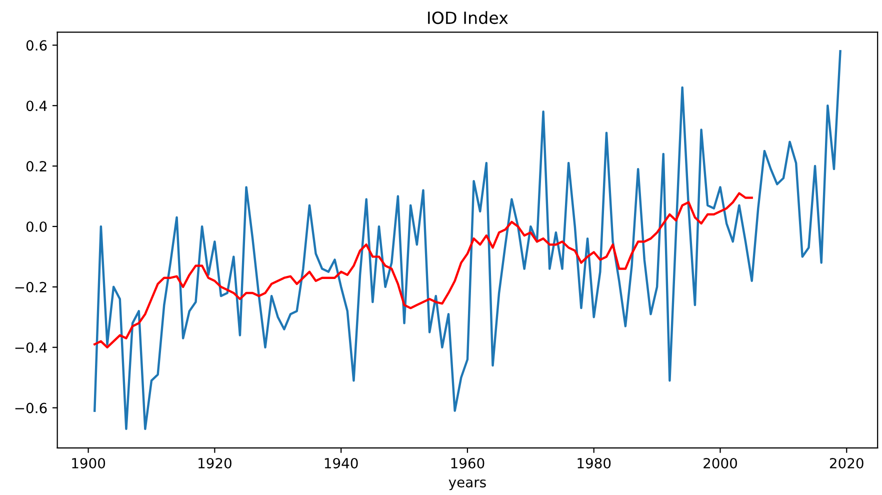  I want to click on chart-title: IOD Index, so click(468, 17).